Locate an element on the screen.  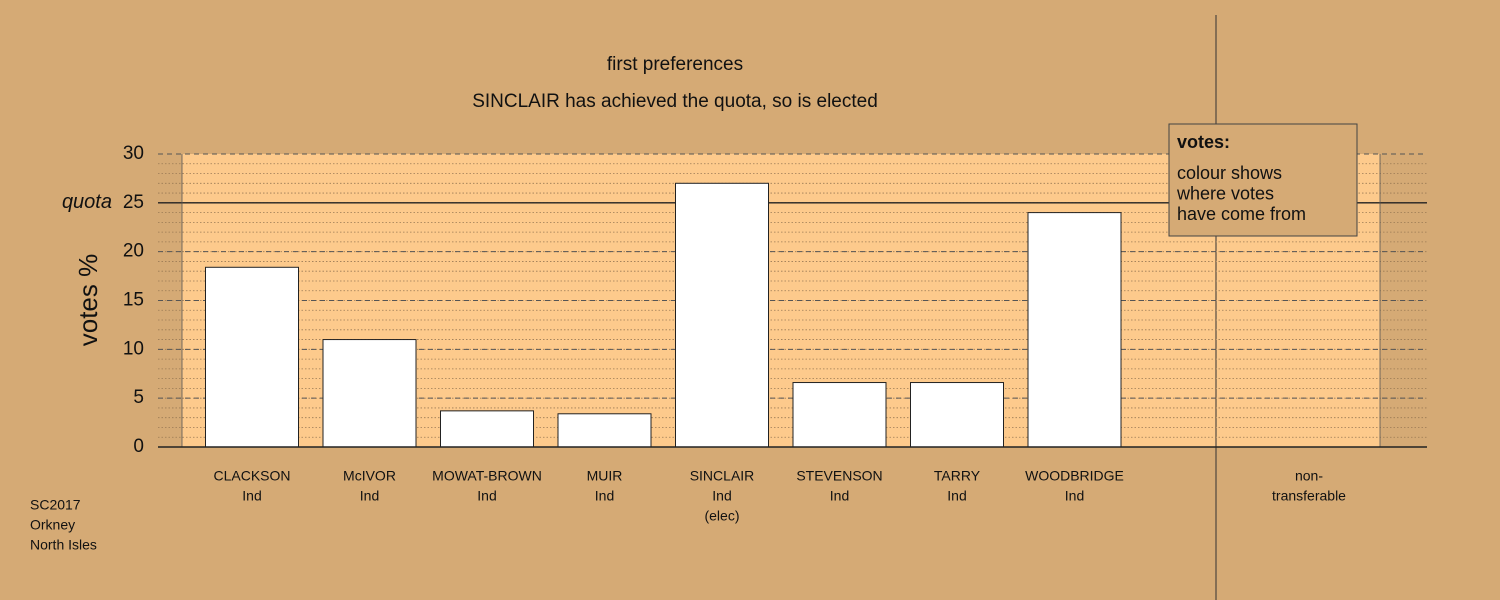
y-tick-label: 10 is located at coordinates (133, 348).